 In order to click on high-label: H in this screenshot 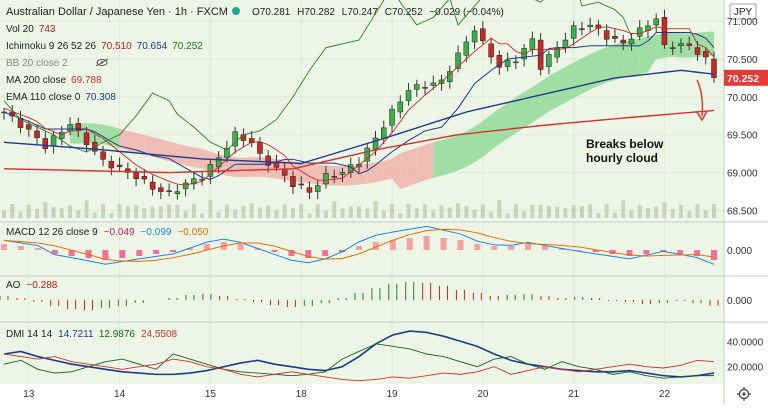, I will do `click(300, 12)`.